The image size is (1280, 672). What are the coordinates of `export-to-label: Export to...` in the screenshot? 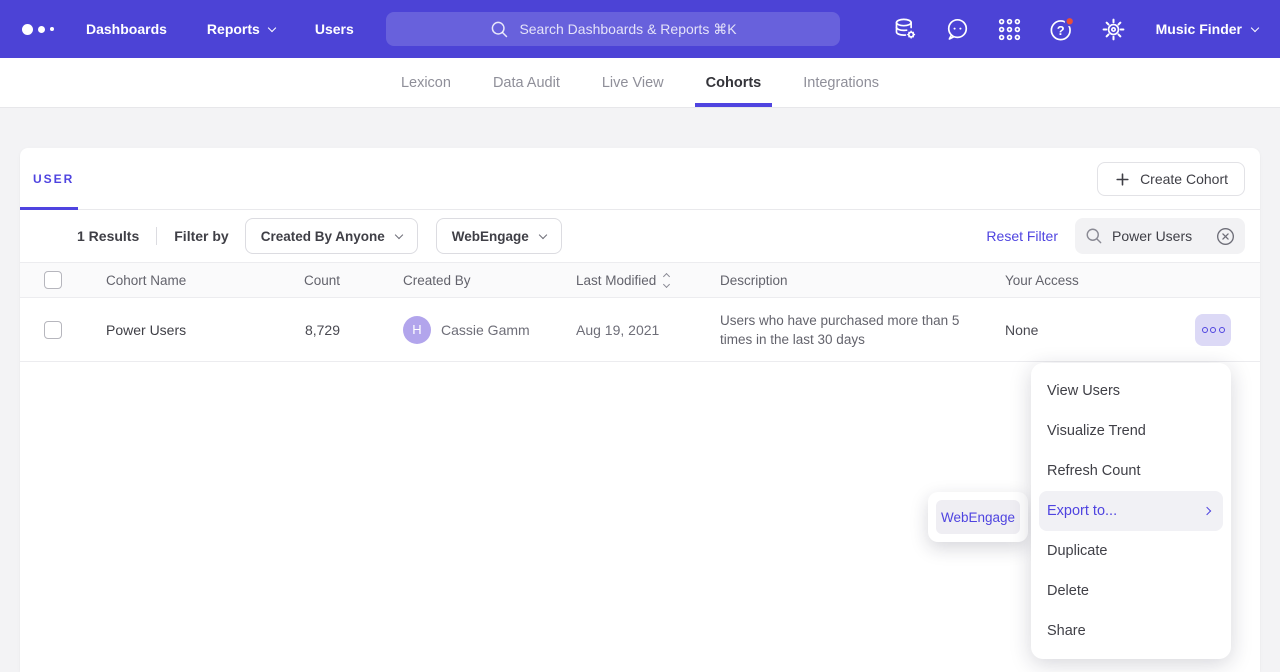 It's located at (1082, 511).